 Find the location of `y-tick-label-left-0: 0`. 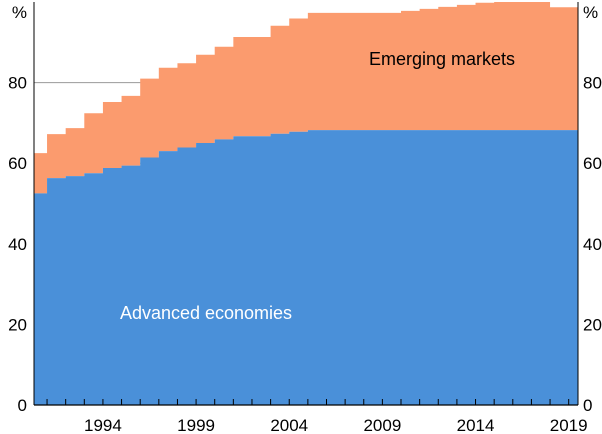

y-tick-label-left-0: 0 is located at coordinates (22, 405).